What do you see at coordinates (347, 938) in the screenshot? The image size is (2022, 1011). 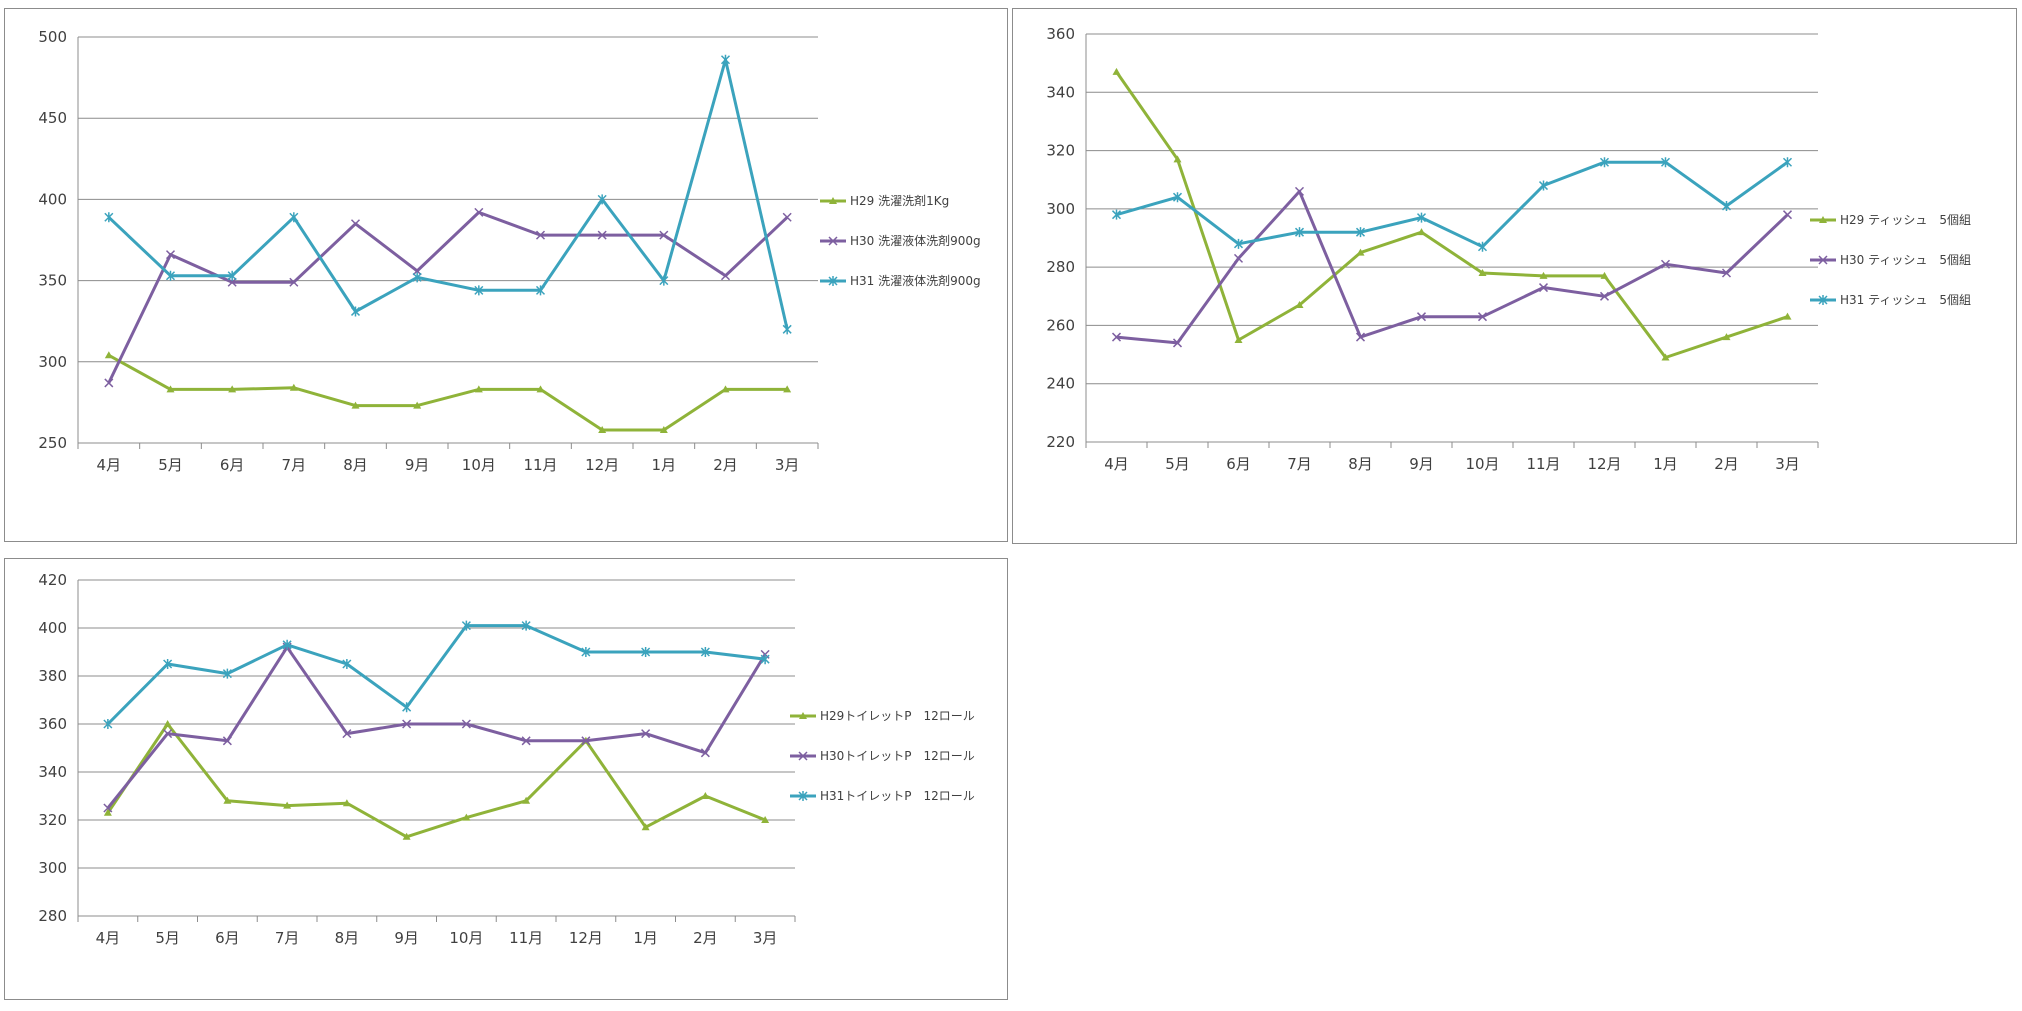 I see `x-tick-label: 8月` at bounding box center [347, 938].